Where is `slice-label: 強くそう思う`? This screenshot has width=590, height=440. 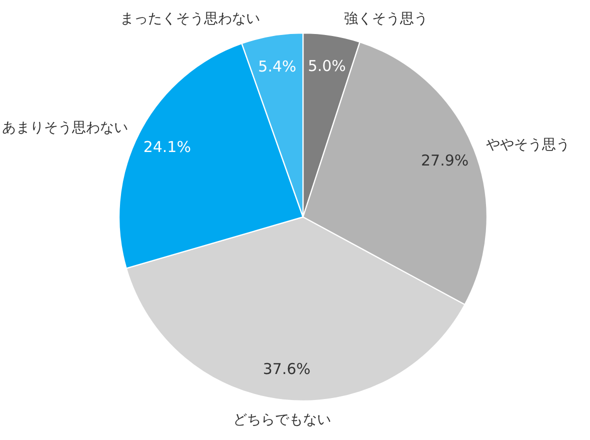
slice-label: 強くそう思う is located at coordinates (386, 19).